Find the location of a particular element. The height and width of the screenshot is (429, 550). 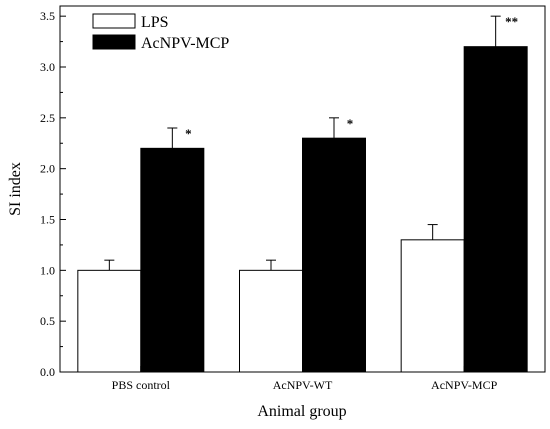

y-tick-label: 1.0 is located at coordinates (47, 270).